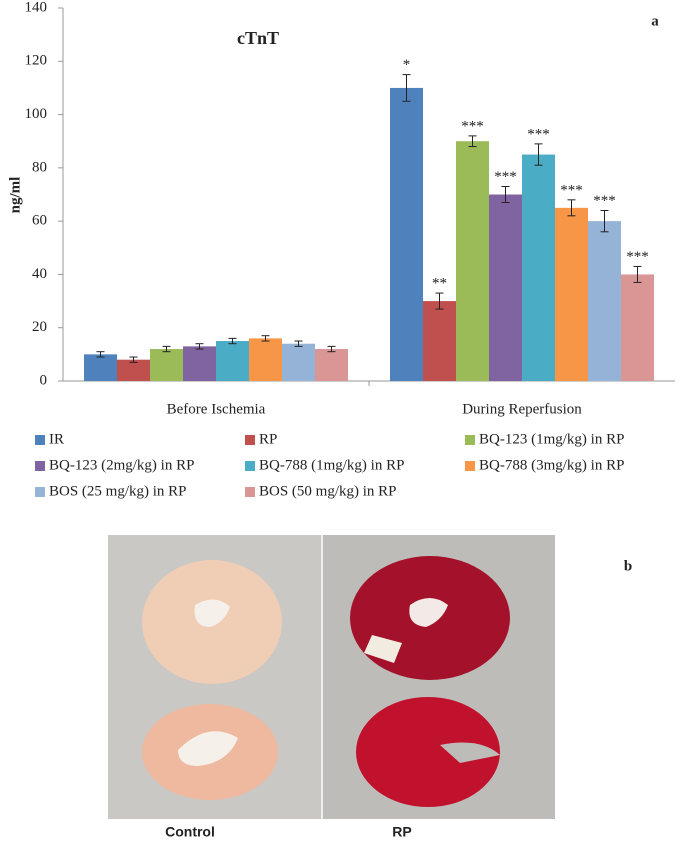 This screenshot has width=685, height=848. What do you see at coordinates (36, 114) in the screenshot?
I see `y-tick-label: 100` at bounding box center [36, 114].